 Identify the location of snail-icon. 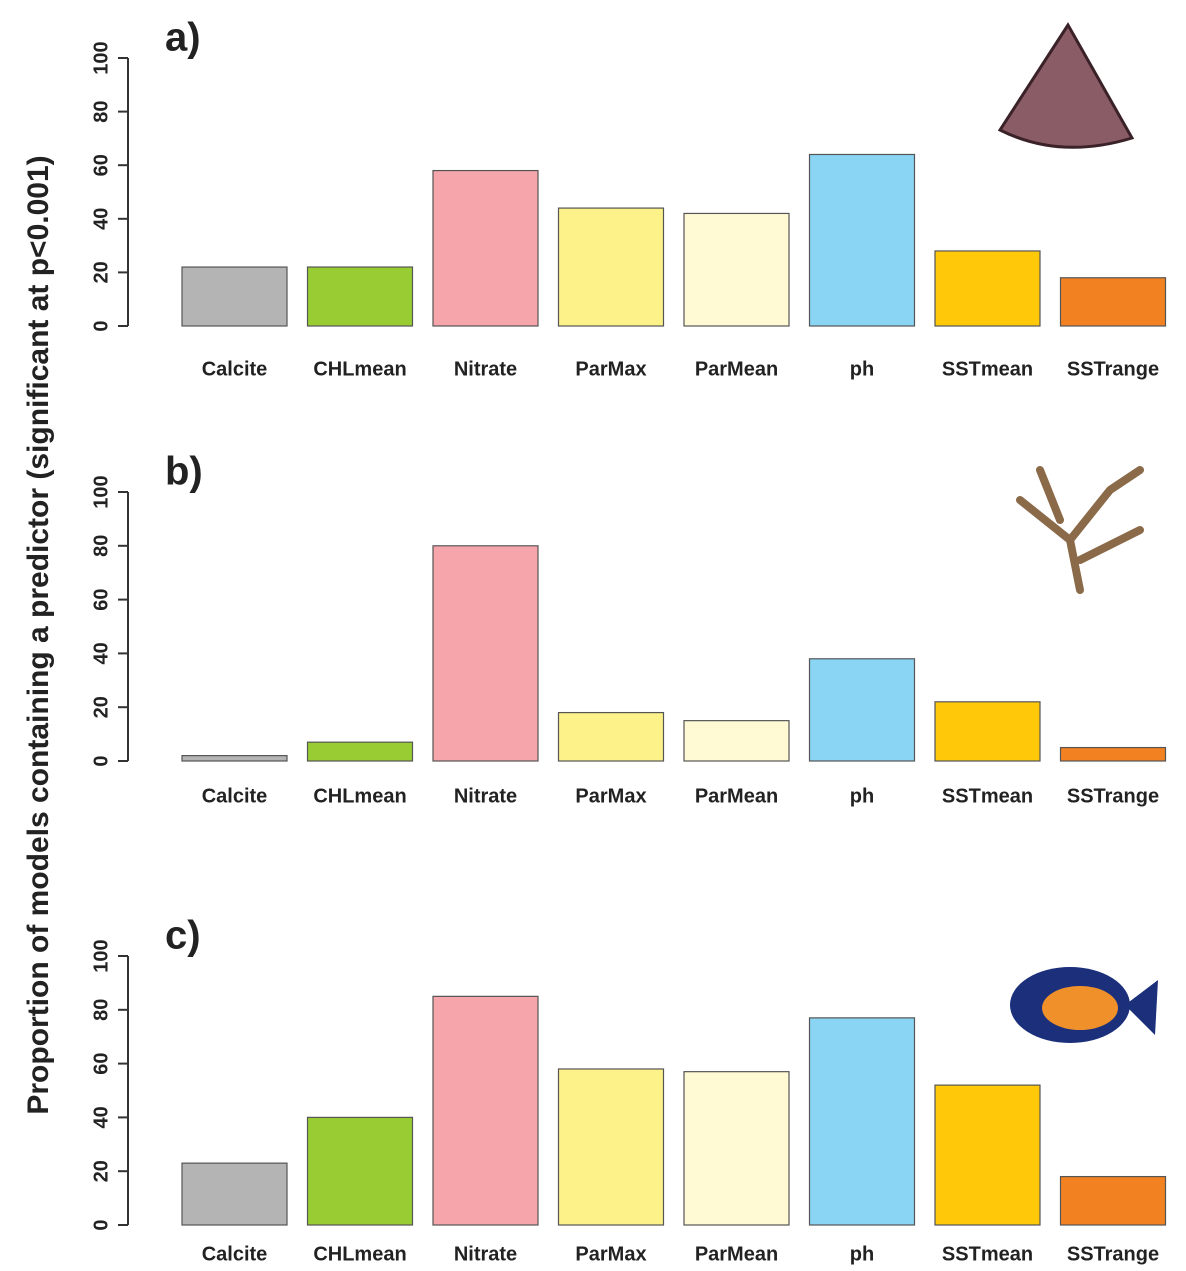
(1066, 85).